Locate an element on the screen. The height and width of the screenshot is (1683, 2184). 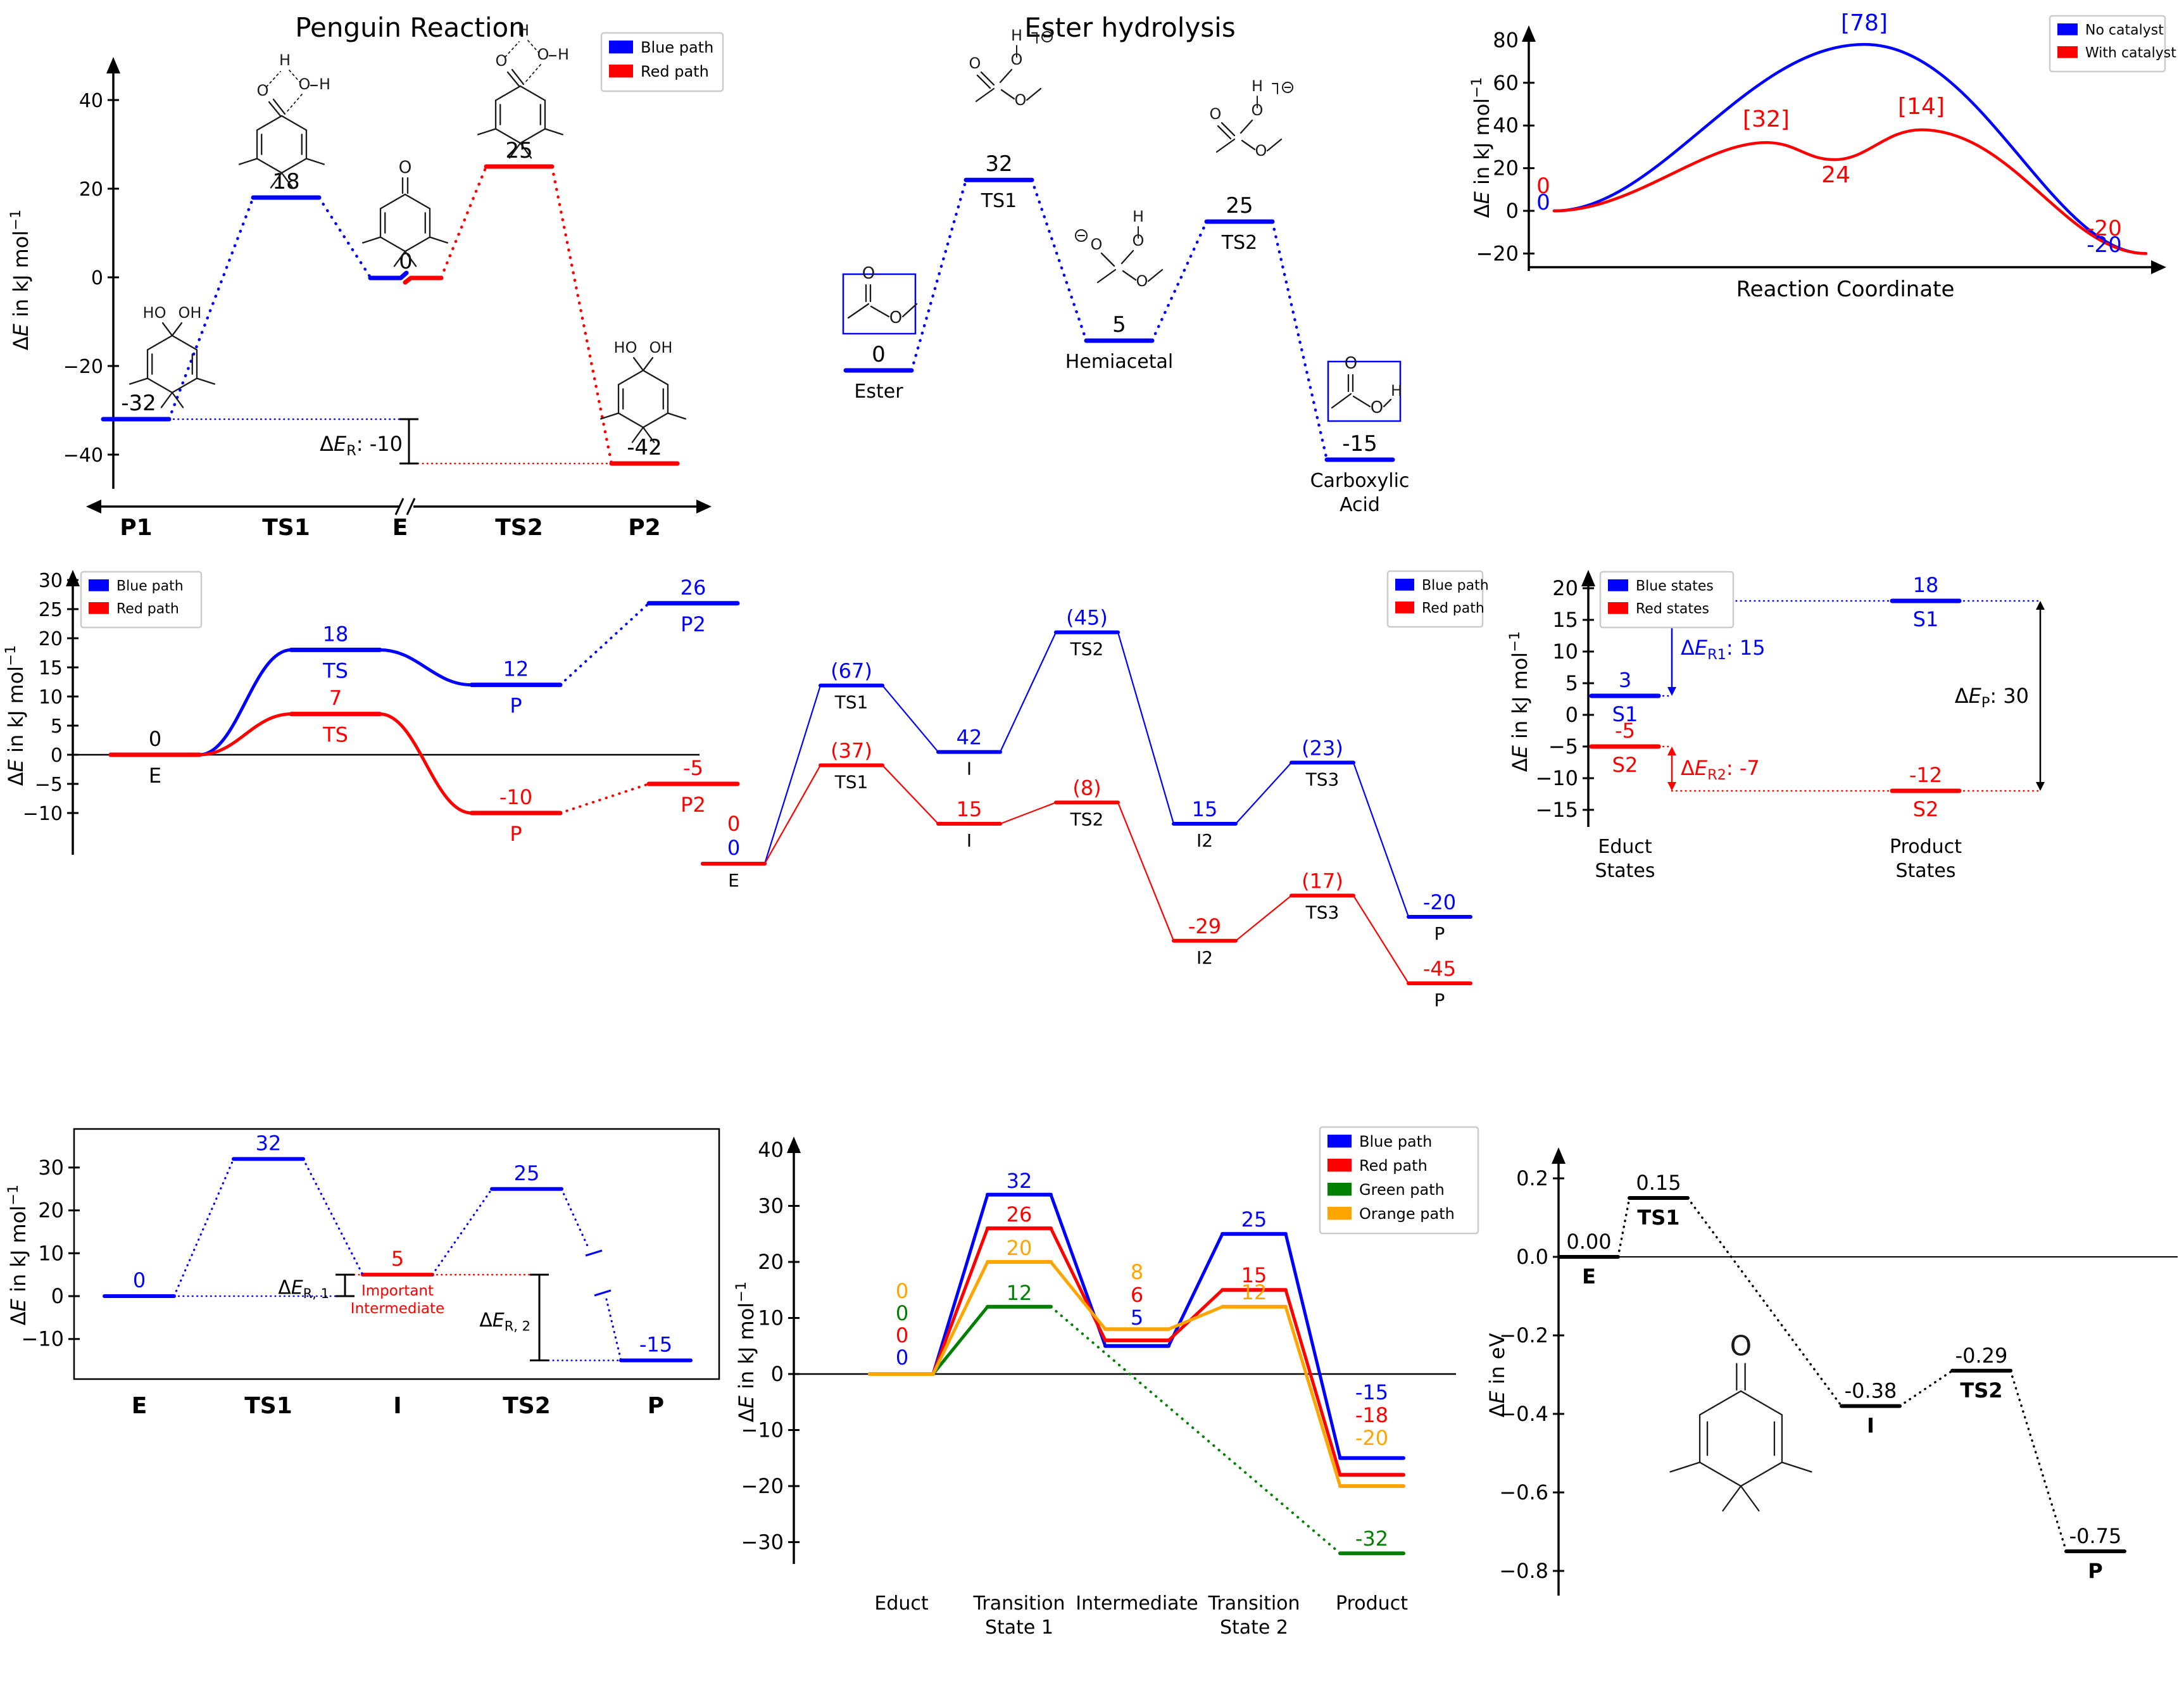
molecule-tetrahedral-ts-anion: O OHO is located at coordinates (1251, 118).